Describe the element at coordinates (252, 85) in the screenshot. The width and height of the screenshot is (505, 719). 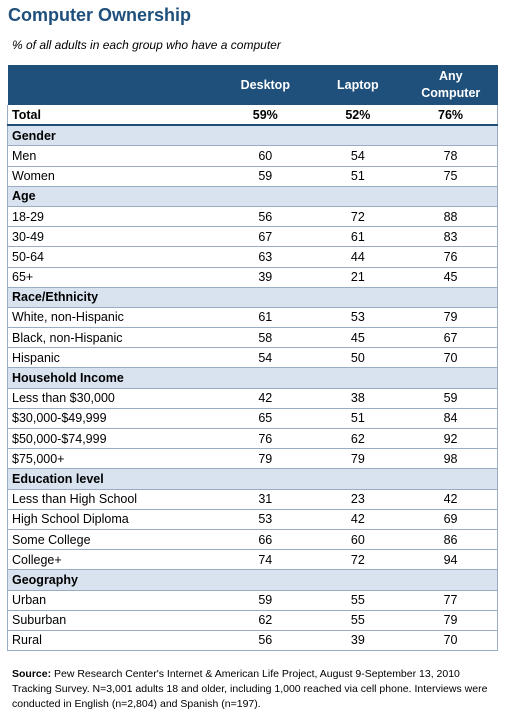
I see `table-header-row: Desktop Laptop Any Computer` at that location.